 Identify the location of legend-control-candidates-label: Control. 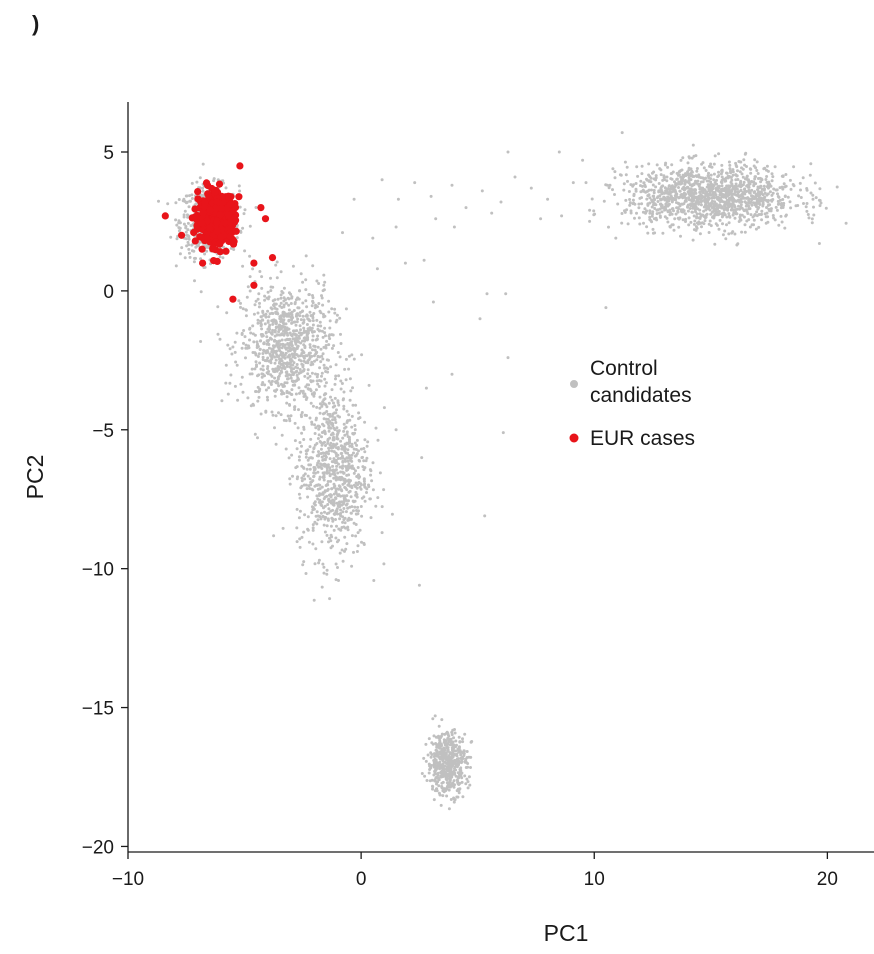
(624, 368).